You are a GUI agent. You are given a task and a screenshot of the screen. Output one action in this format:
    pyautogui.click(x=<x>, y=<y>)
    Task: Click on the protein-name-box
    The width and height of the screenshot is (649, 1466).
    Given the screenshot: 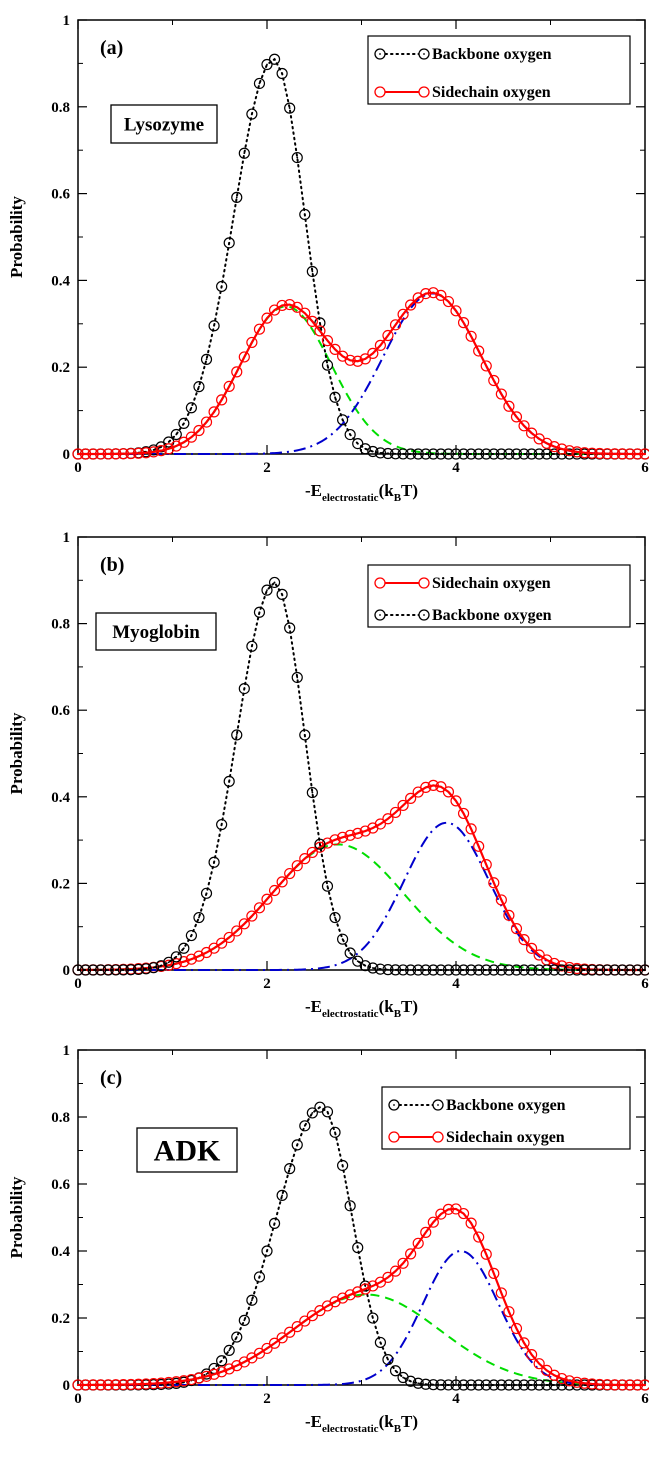 What is the action you would take?
    pyautogui.click(x=156, y=631)
    